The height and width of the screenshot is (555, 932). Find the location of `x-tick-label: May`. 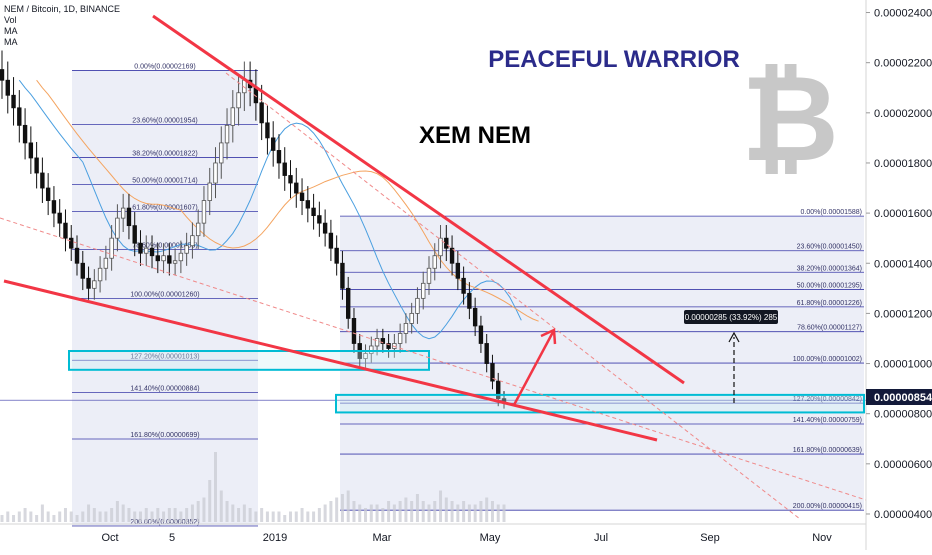

x-tick-label: May is located at coordinates (490, 538).